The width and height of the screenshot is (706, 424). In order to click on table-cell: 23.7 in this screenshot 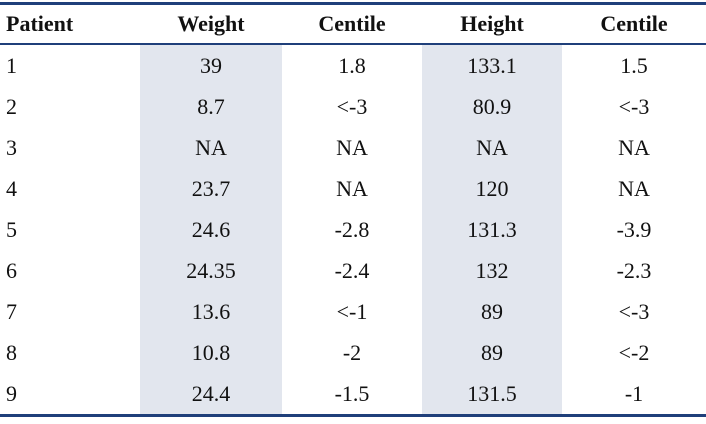, I will do `click(211, 188)`.